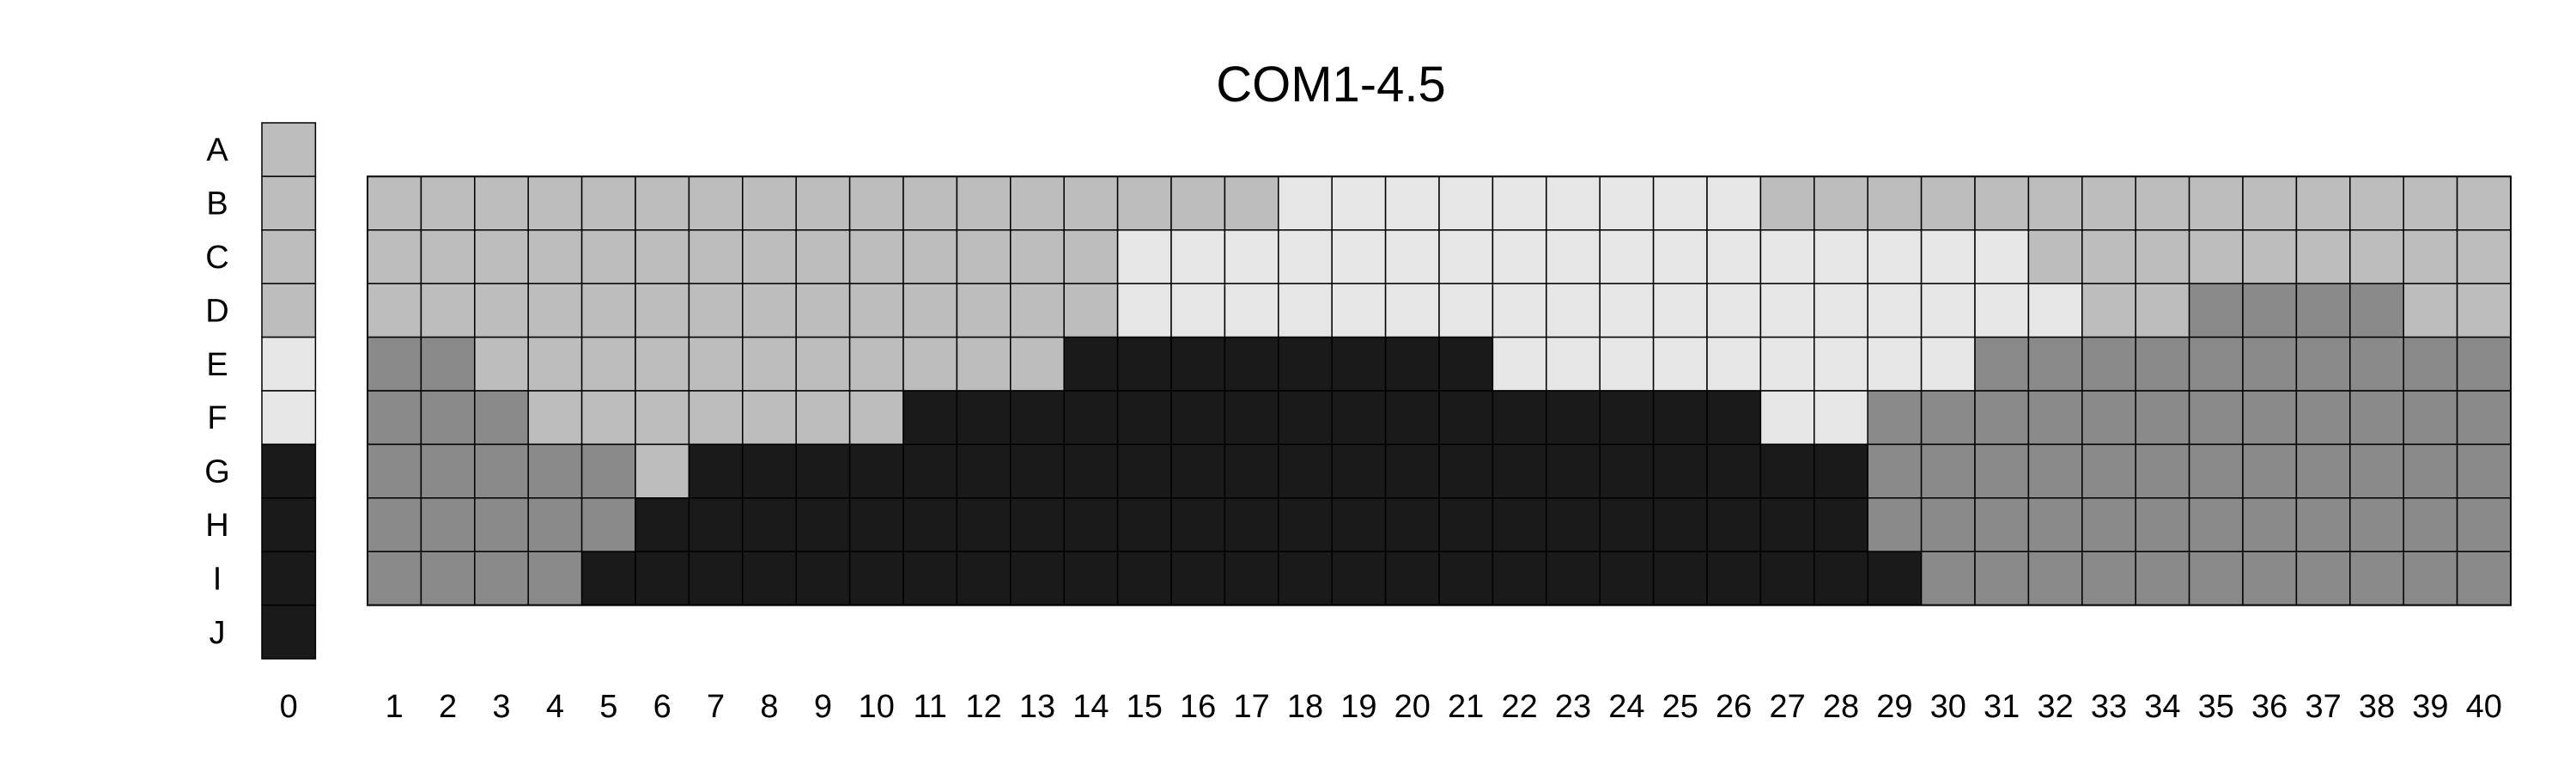 This screenshot has height=773, width=2576. Describe the element at coordinates (1251, 707) in the screenshot. I see `col-label-17: 17` at that location.